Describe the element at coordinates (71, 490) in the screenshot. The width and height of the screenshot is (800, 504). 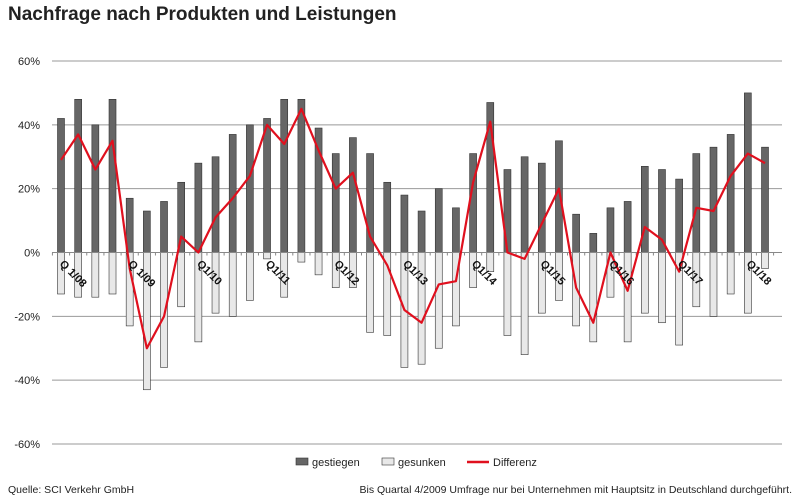
I see `source-note: Quelle: SCI Verkehr GmbH` at that location.